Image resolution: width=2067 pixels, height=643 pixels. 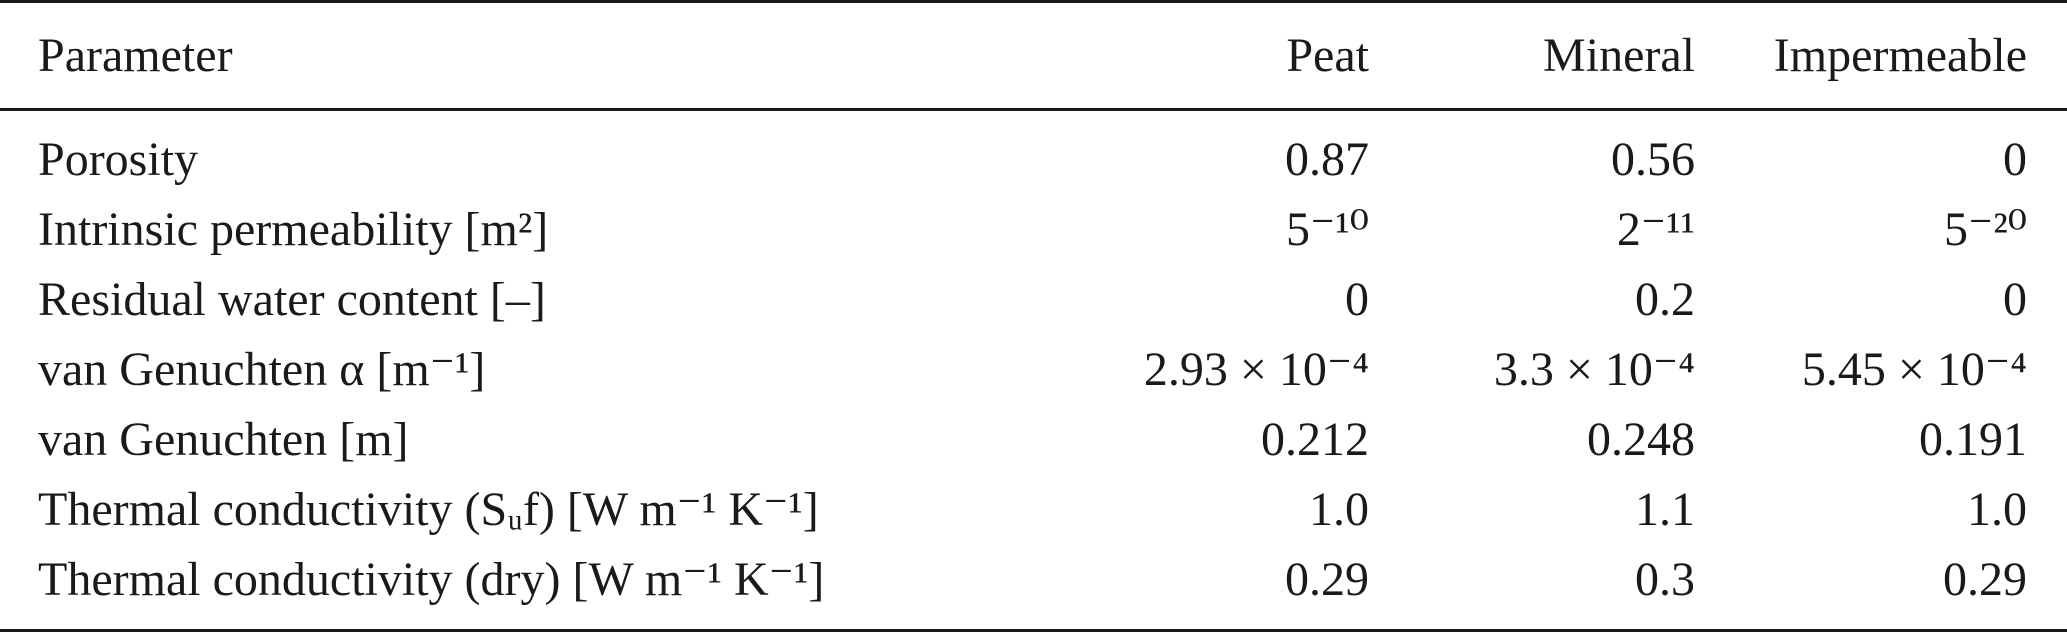 What do you see at coordinates (1033, 300) in the screenshot?
I see `table-row: Residual water content [–] 0 0.2 0` at bounding box center [1033, 300].